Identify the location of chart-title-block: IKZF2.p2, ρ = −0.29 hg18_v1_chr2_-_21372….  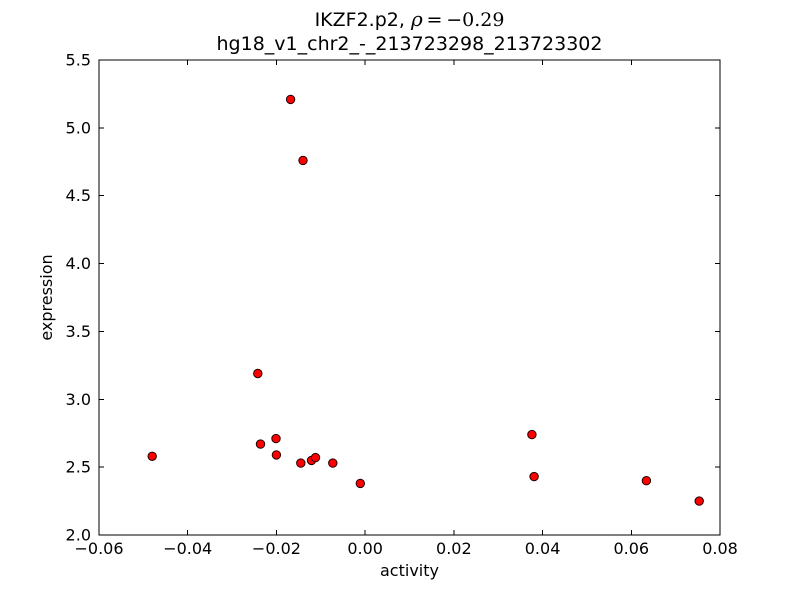
(409, 31).